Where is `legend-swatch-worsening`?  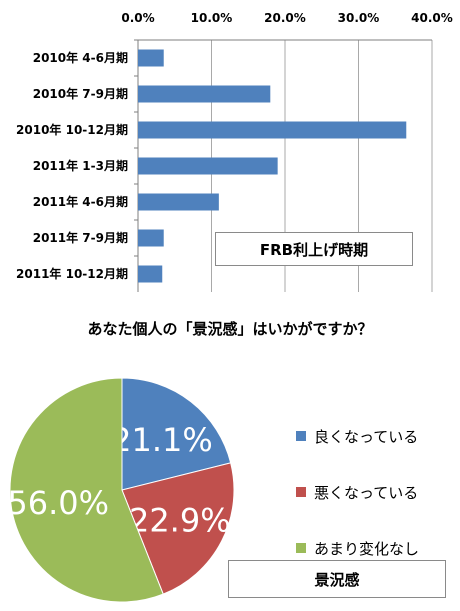
legend-swatch-worsening is located at coordinates (301, 492).